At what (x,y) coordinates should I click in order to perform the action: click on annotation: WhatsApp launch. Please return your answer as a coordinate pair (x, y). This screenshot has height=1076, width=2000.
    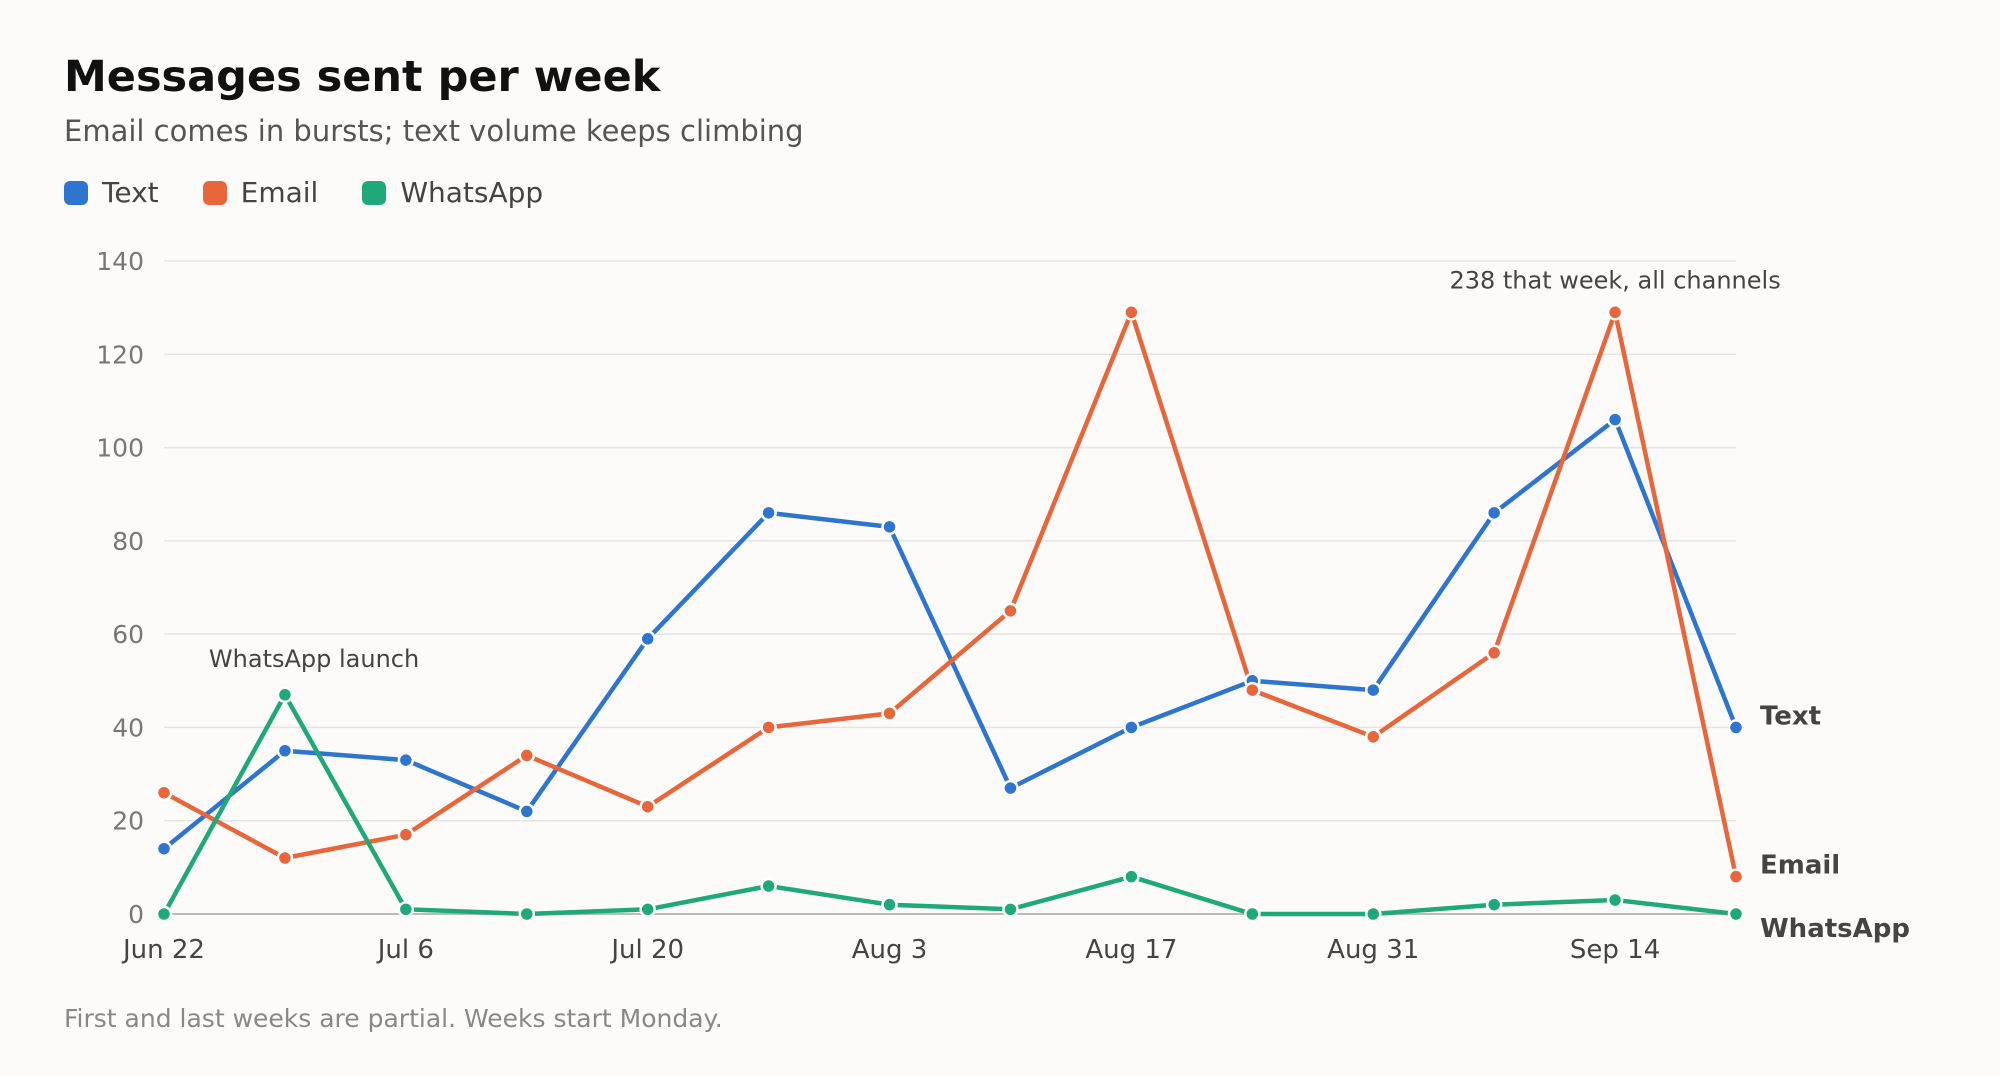
    Looking at the image, I should click on (314, 659).